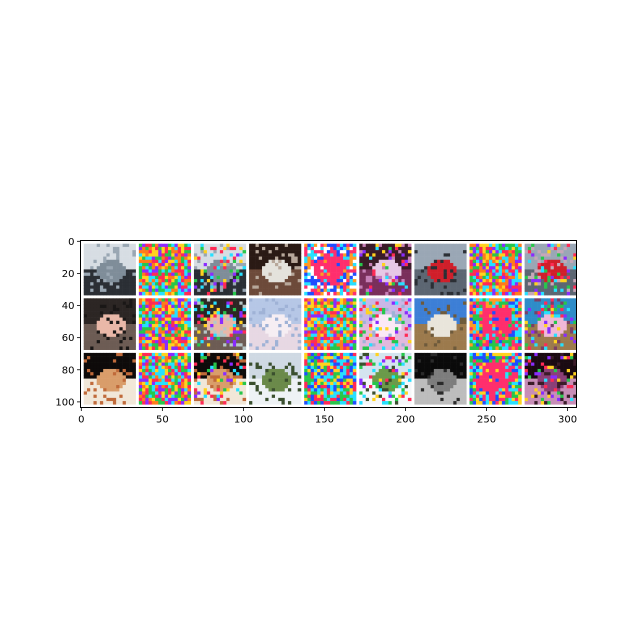 The width and height of the screenshot is (640, 640). Describe the element at coordinates (71, 242) in the screenshot. I see `y-tick-label: 0` at that location.